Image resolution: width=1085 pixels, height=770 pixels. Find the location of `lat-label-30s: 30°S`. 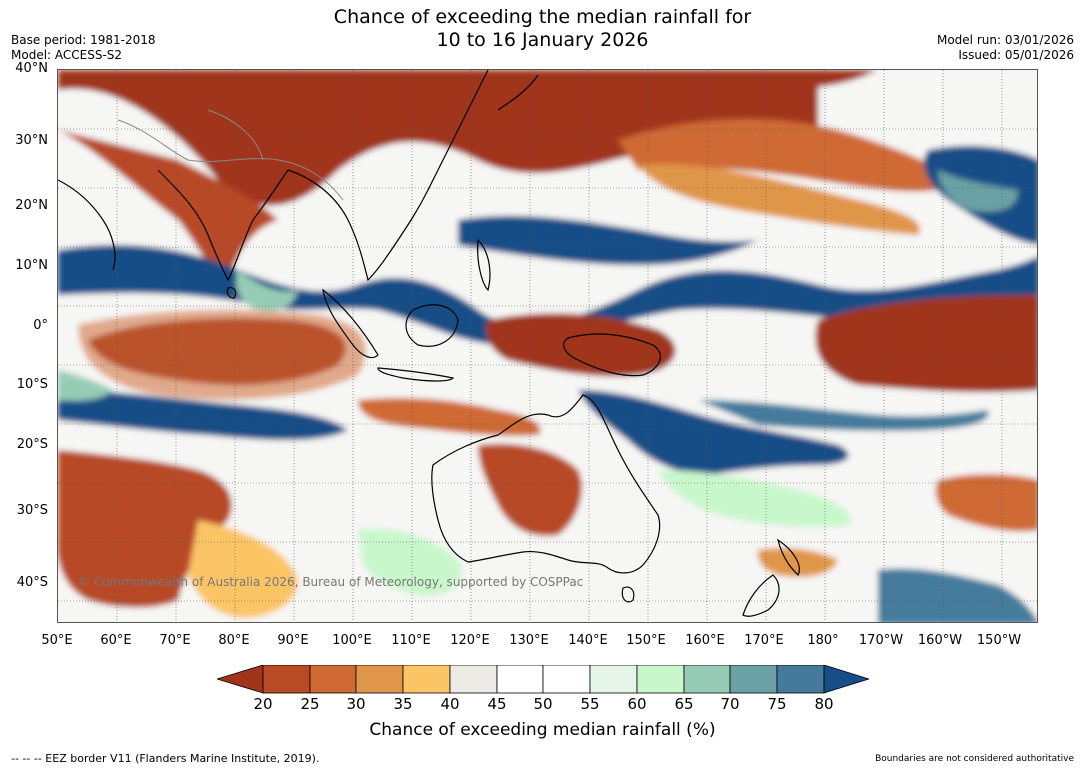

lat-label-30s: 30°S is located at coordinates (32, 510).